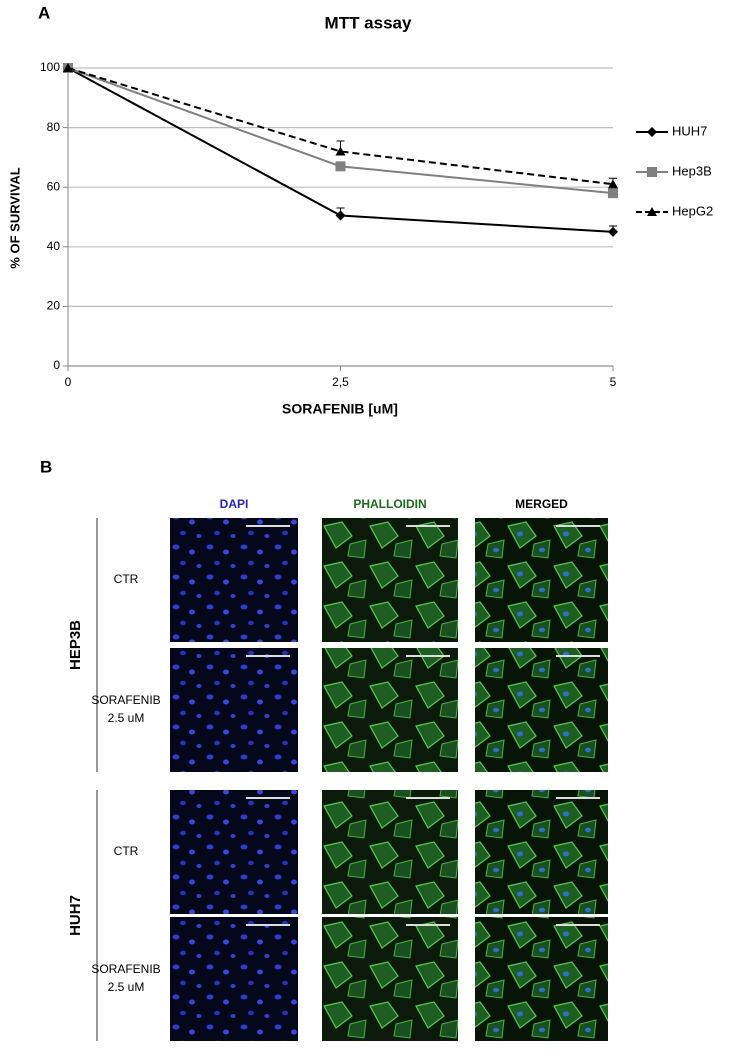  What do you see at coordinates (54, 186) in the screenshot?
I see `y-tick-label: 60` at bounding box center [54, 186].